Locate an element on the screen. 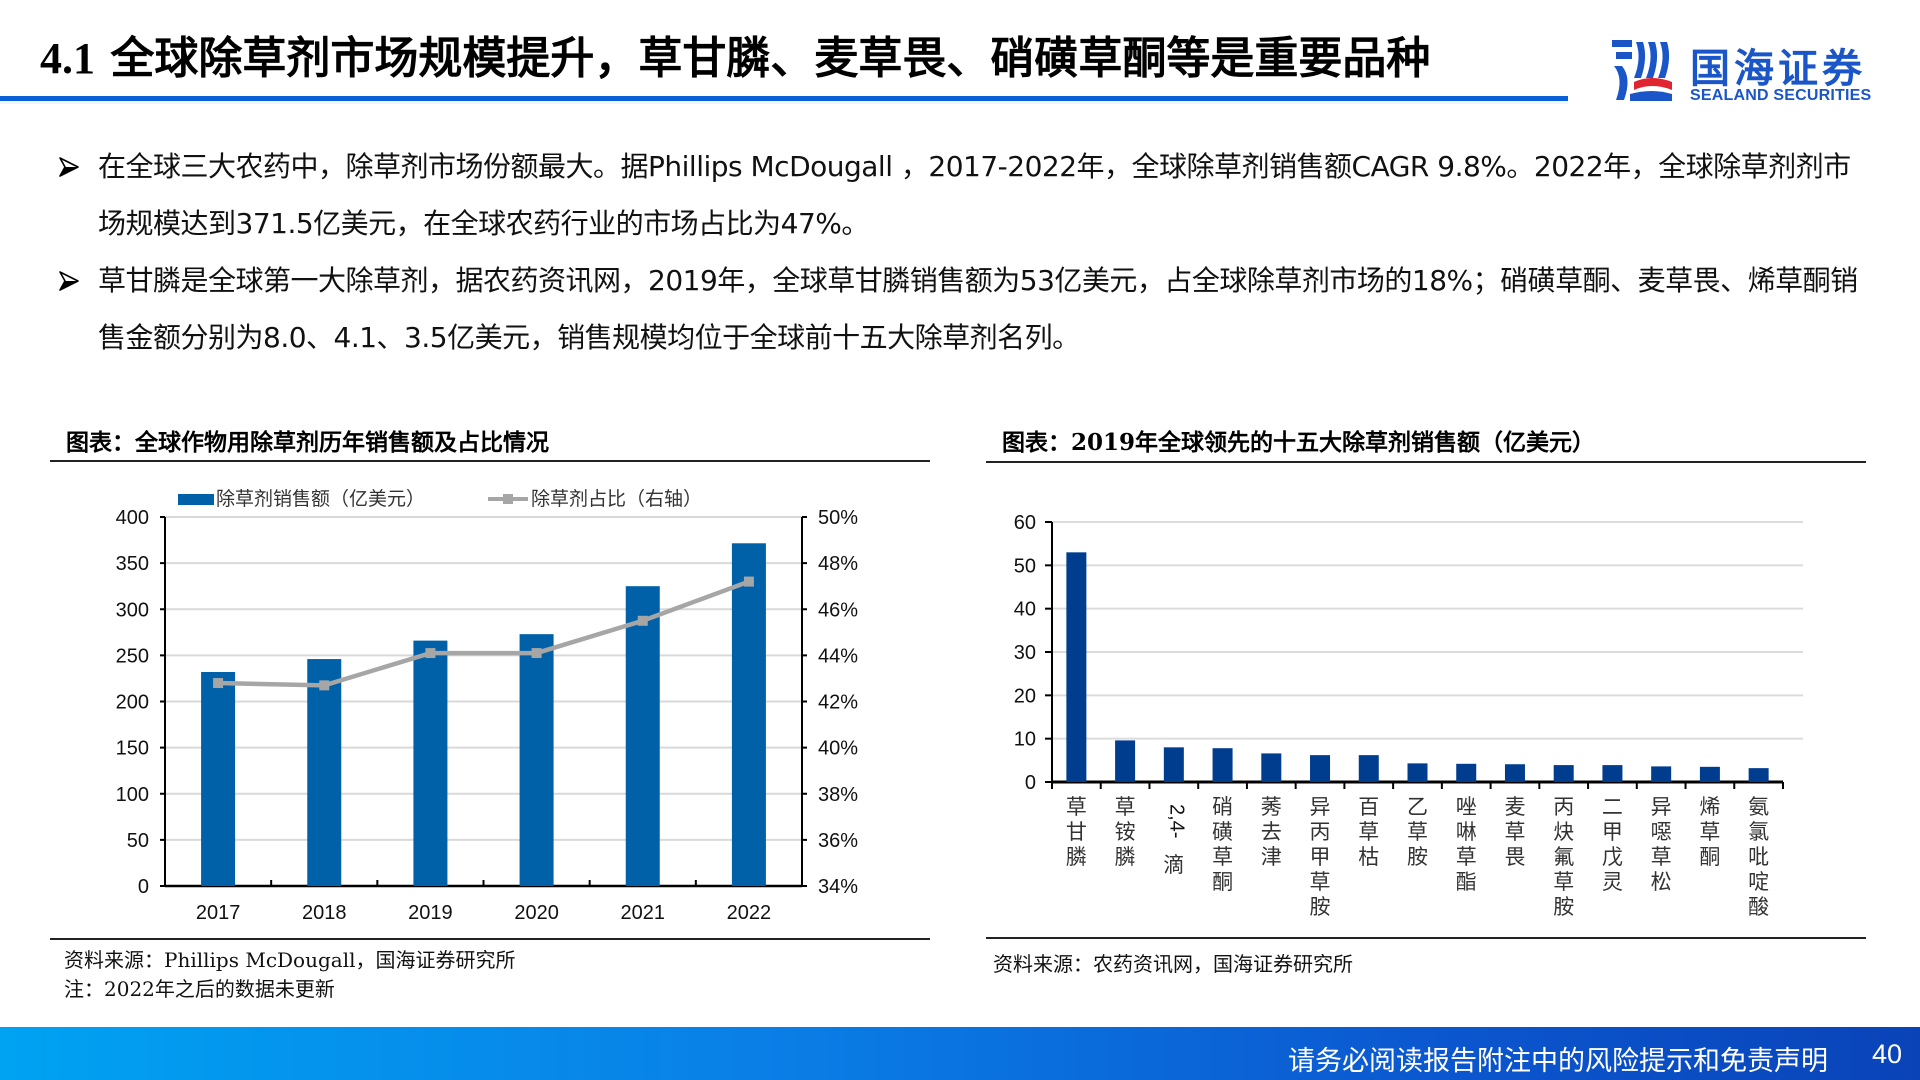  x-tick-label: 2020 is located at coordinates (536, 913).